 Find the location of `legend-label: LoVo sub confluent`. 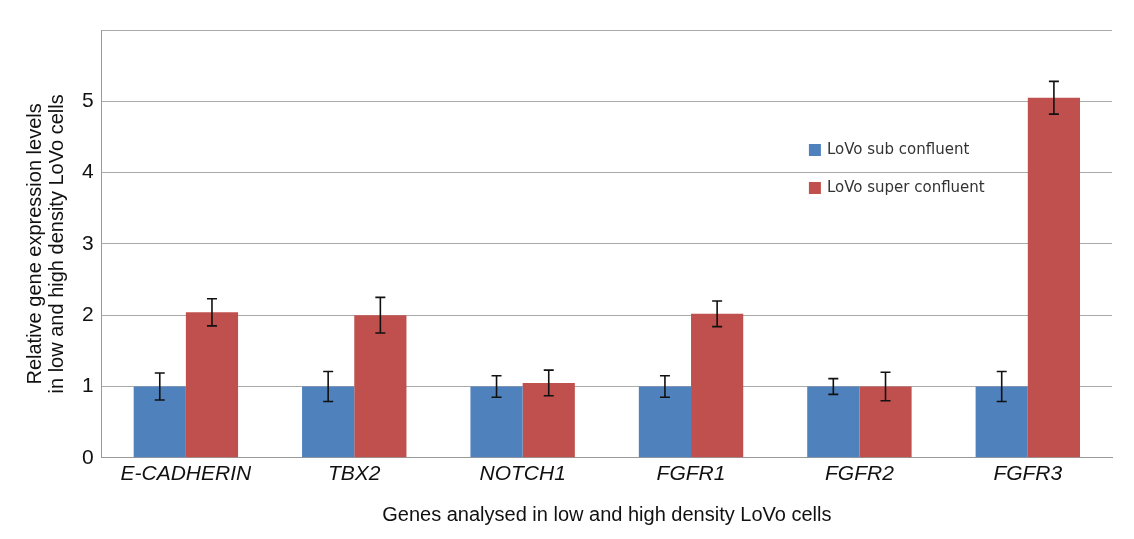

legend-label: LoVo sub confluent is located at coordinates (898, 148).